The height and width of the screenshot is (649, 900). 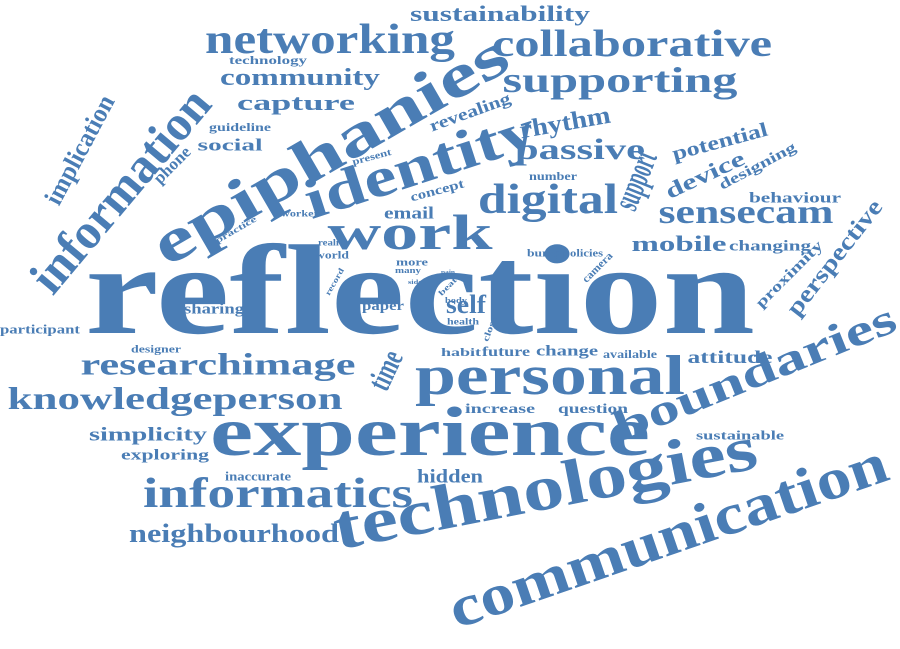 I want to click on cloud-word: capture, so click(x=296, y=102).